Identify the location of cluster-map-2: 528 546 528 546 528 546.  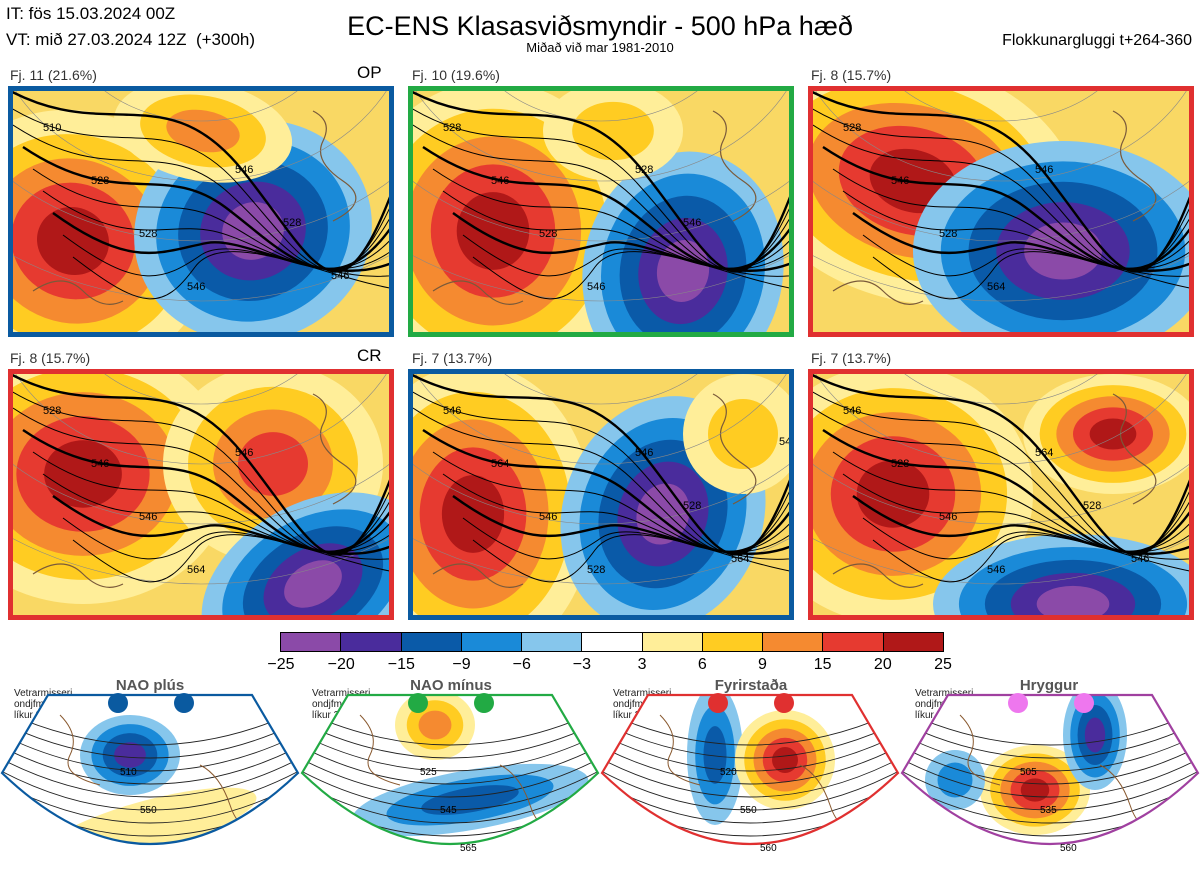
(601, 211).